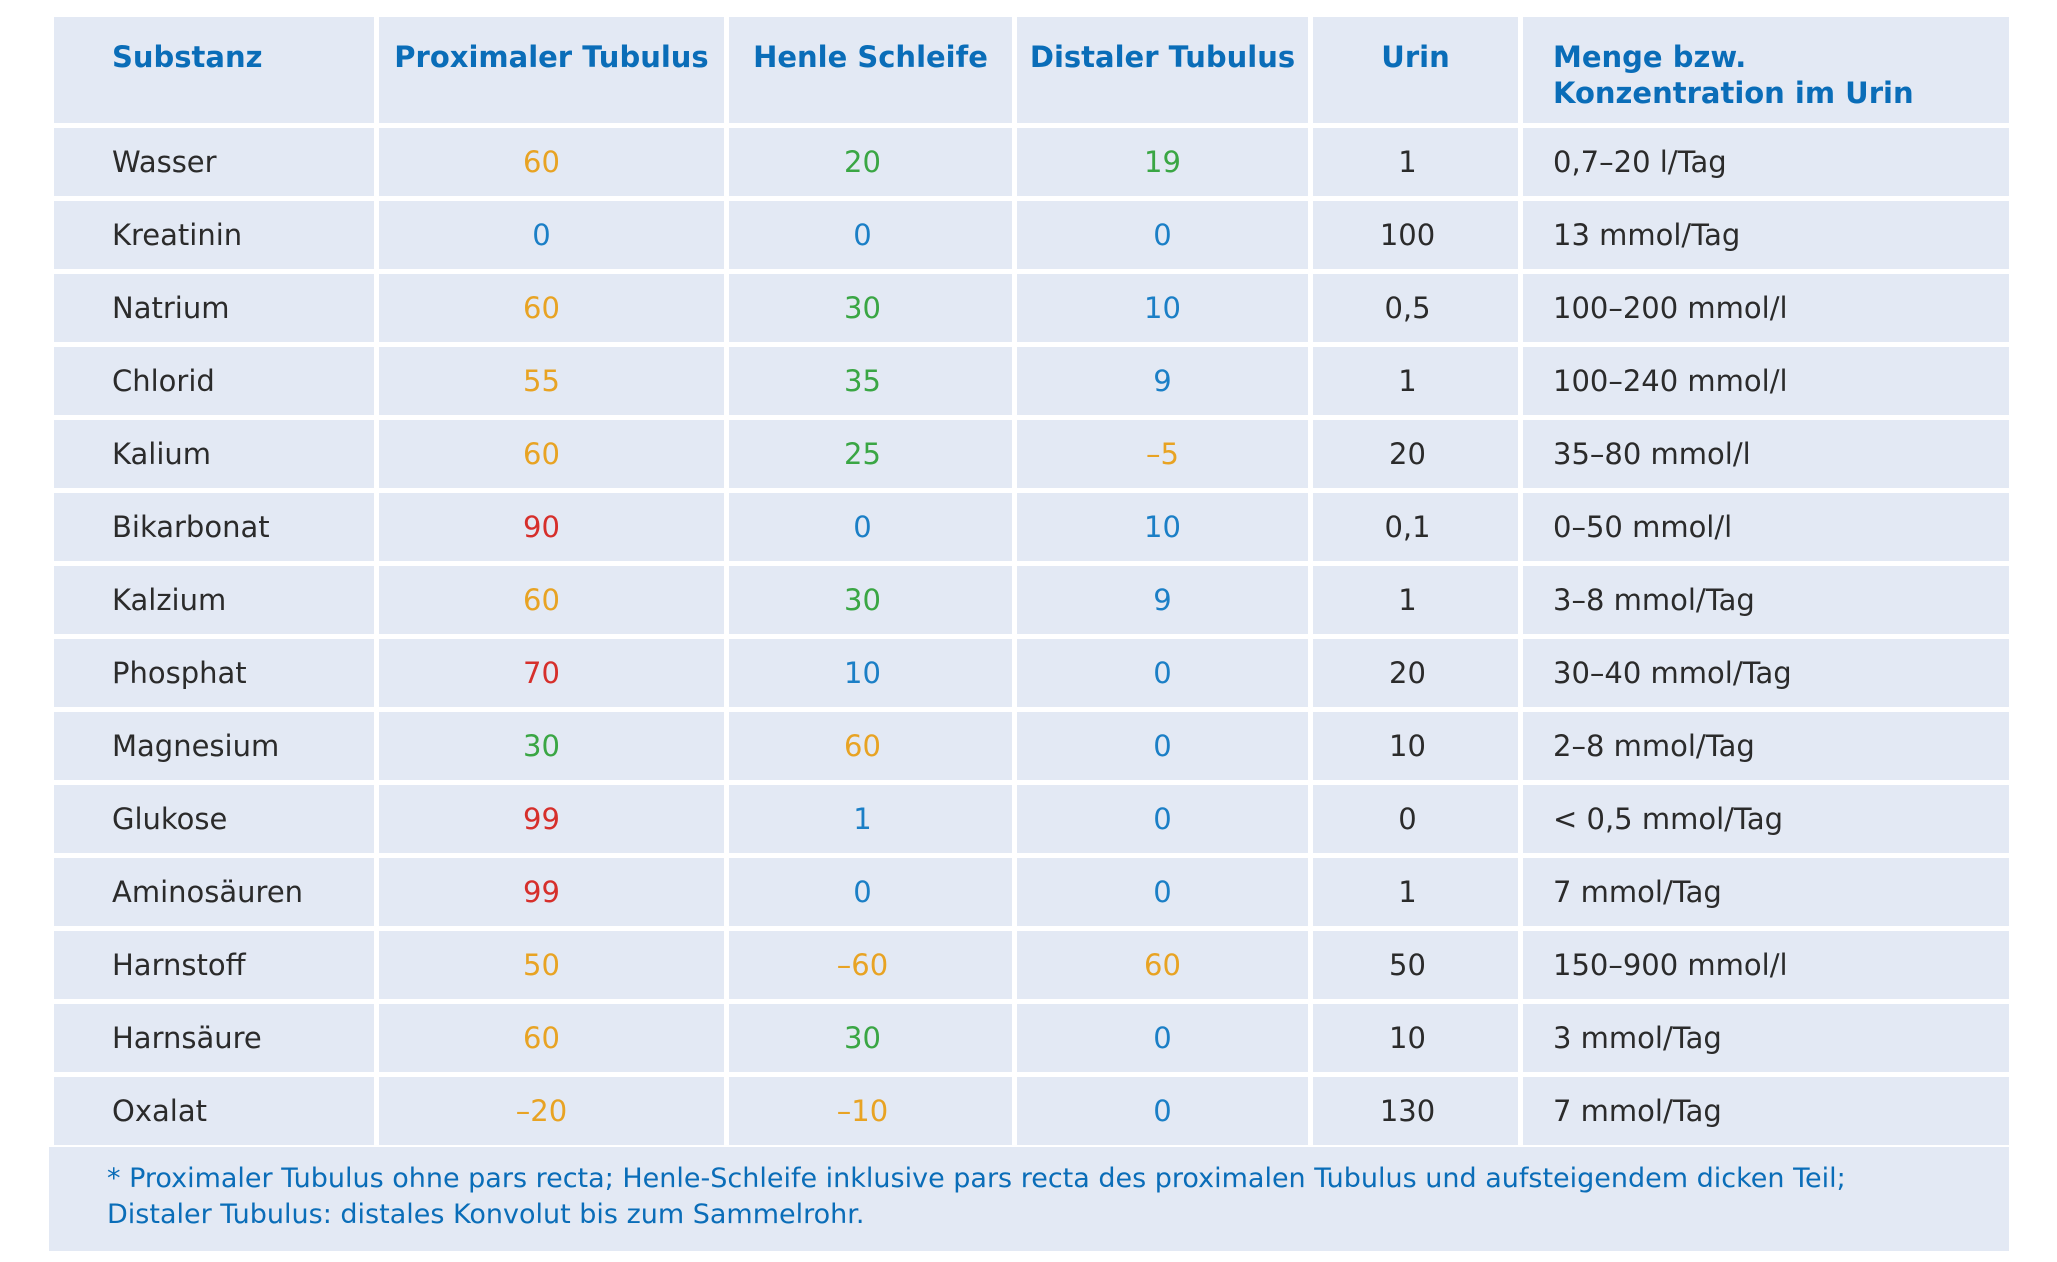 The width and height of the screenshot is (2057, 1262). I want to click on cell-substanz: Harnstoff, so click(214, 965).